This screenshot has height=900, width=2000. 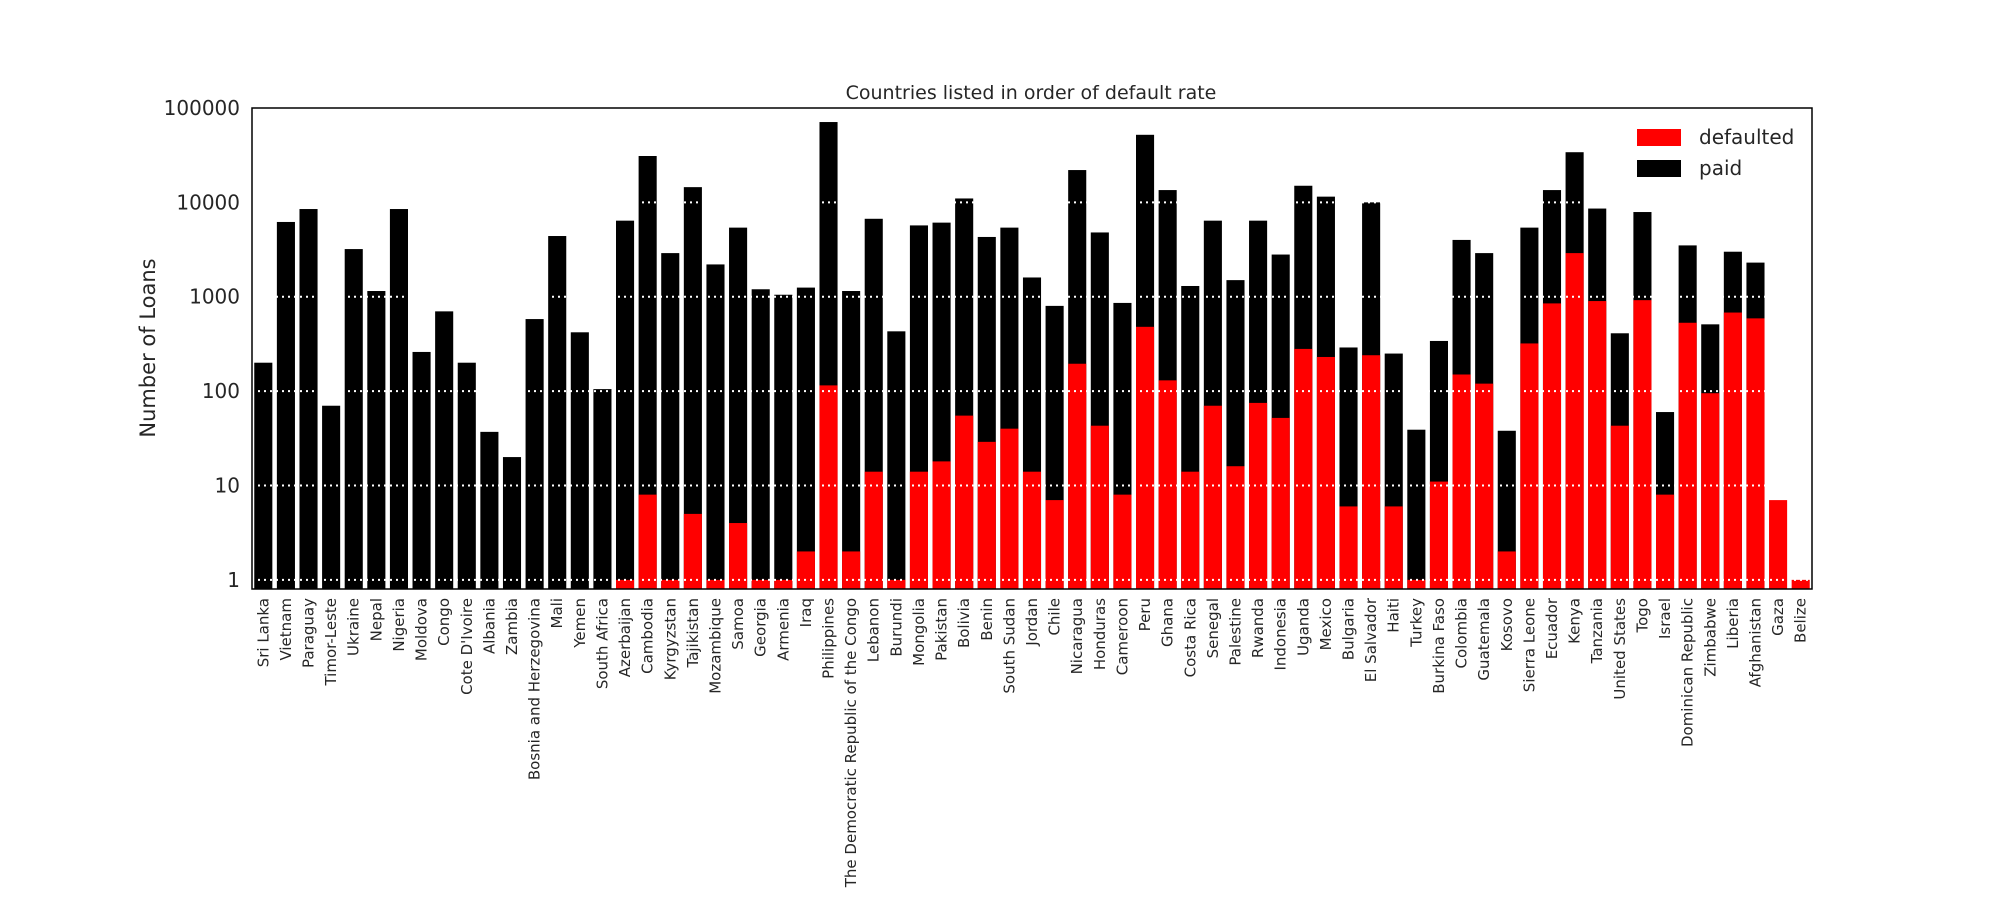 I want to click on x-tick-label: Cambodia, so click(x=648, y=636).